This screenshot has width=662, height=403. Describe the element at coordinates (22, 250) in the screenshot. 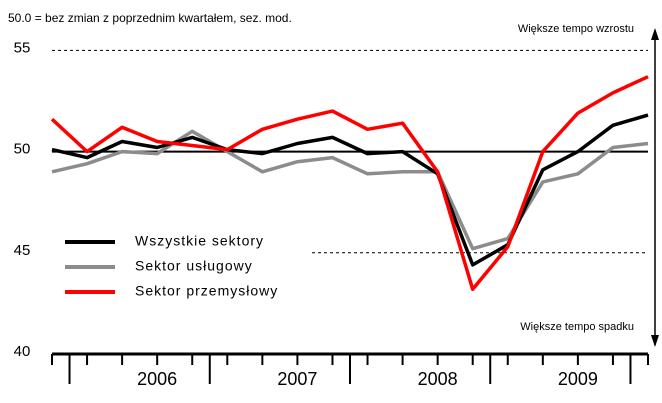

I see `y-tick-label: 45` at that location.